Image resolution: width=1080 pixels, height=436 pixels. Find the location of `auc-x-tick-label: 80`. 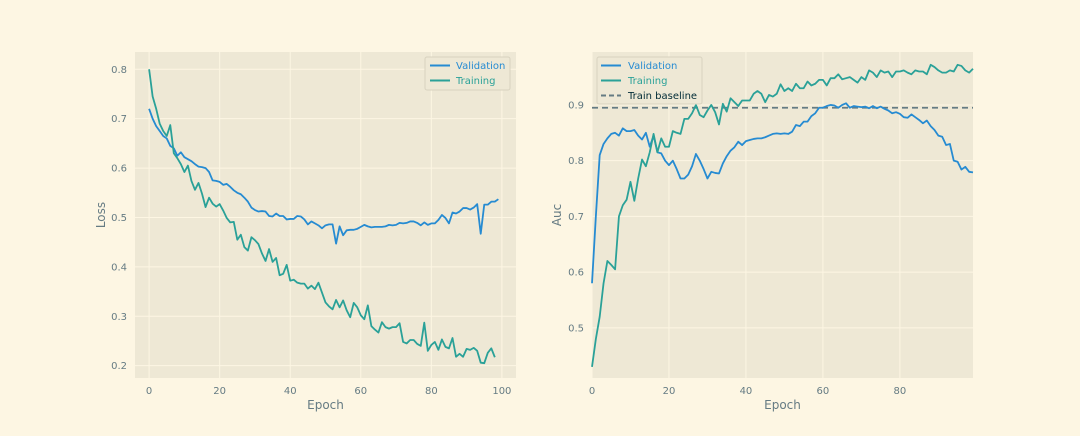

auc-x-tick-label: 80 is located at coordinates (900, 391).